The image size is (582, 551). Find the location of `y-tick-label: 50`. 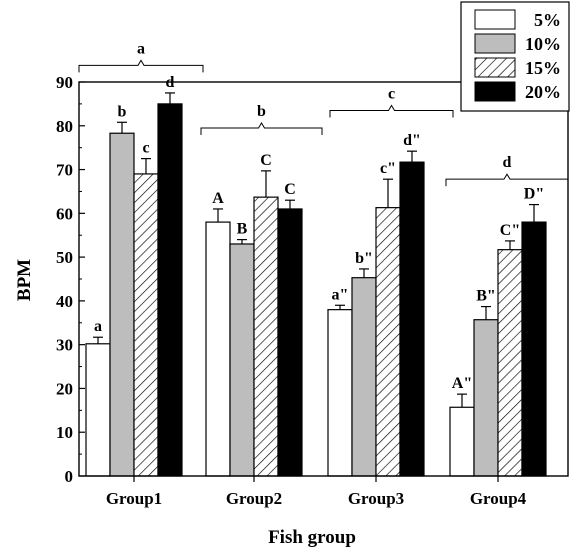

y-tick-label: 50 is located at coordinates (64, 257).